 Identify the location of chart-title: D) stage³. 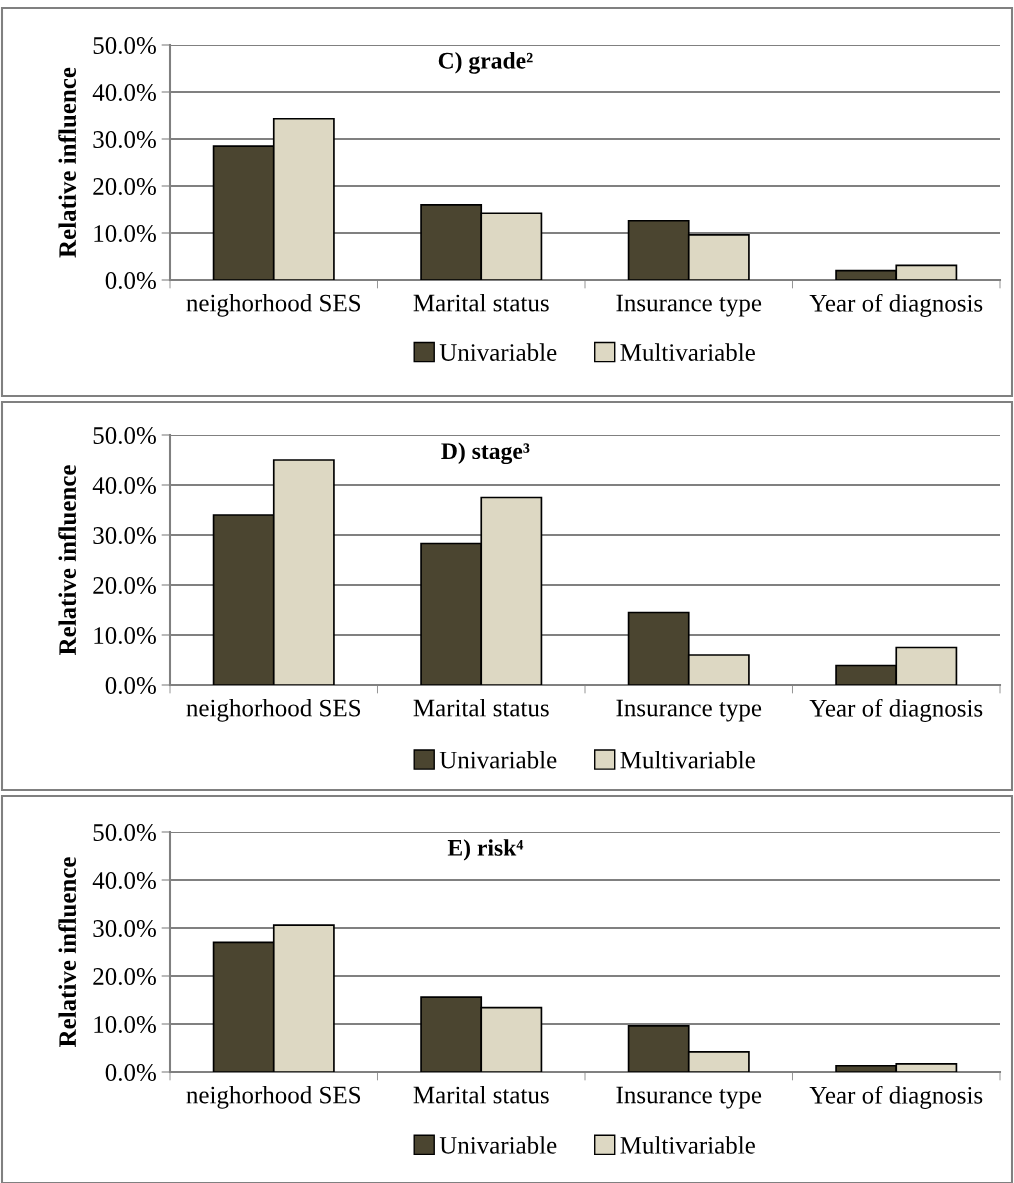
(485, 453).